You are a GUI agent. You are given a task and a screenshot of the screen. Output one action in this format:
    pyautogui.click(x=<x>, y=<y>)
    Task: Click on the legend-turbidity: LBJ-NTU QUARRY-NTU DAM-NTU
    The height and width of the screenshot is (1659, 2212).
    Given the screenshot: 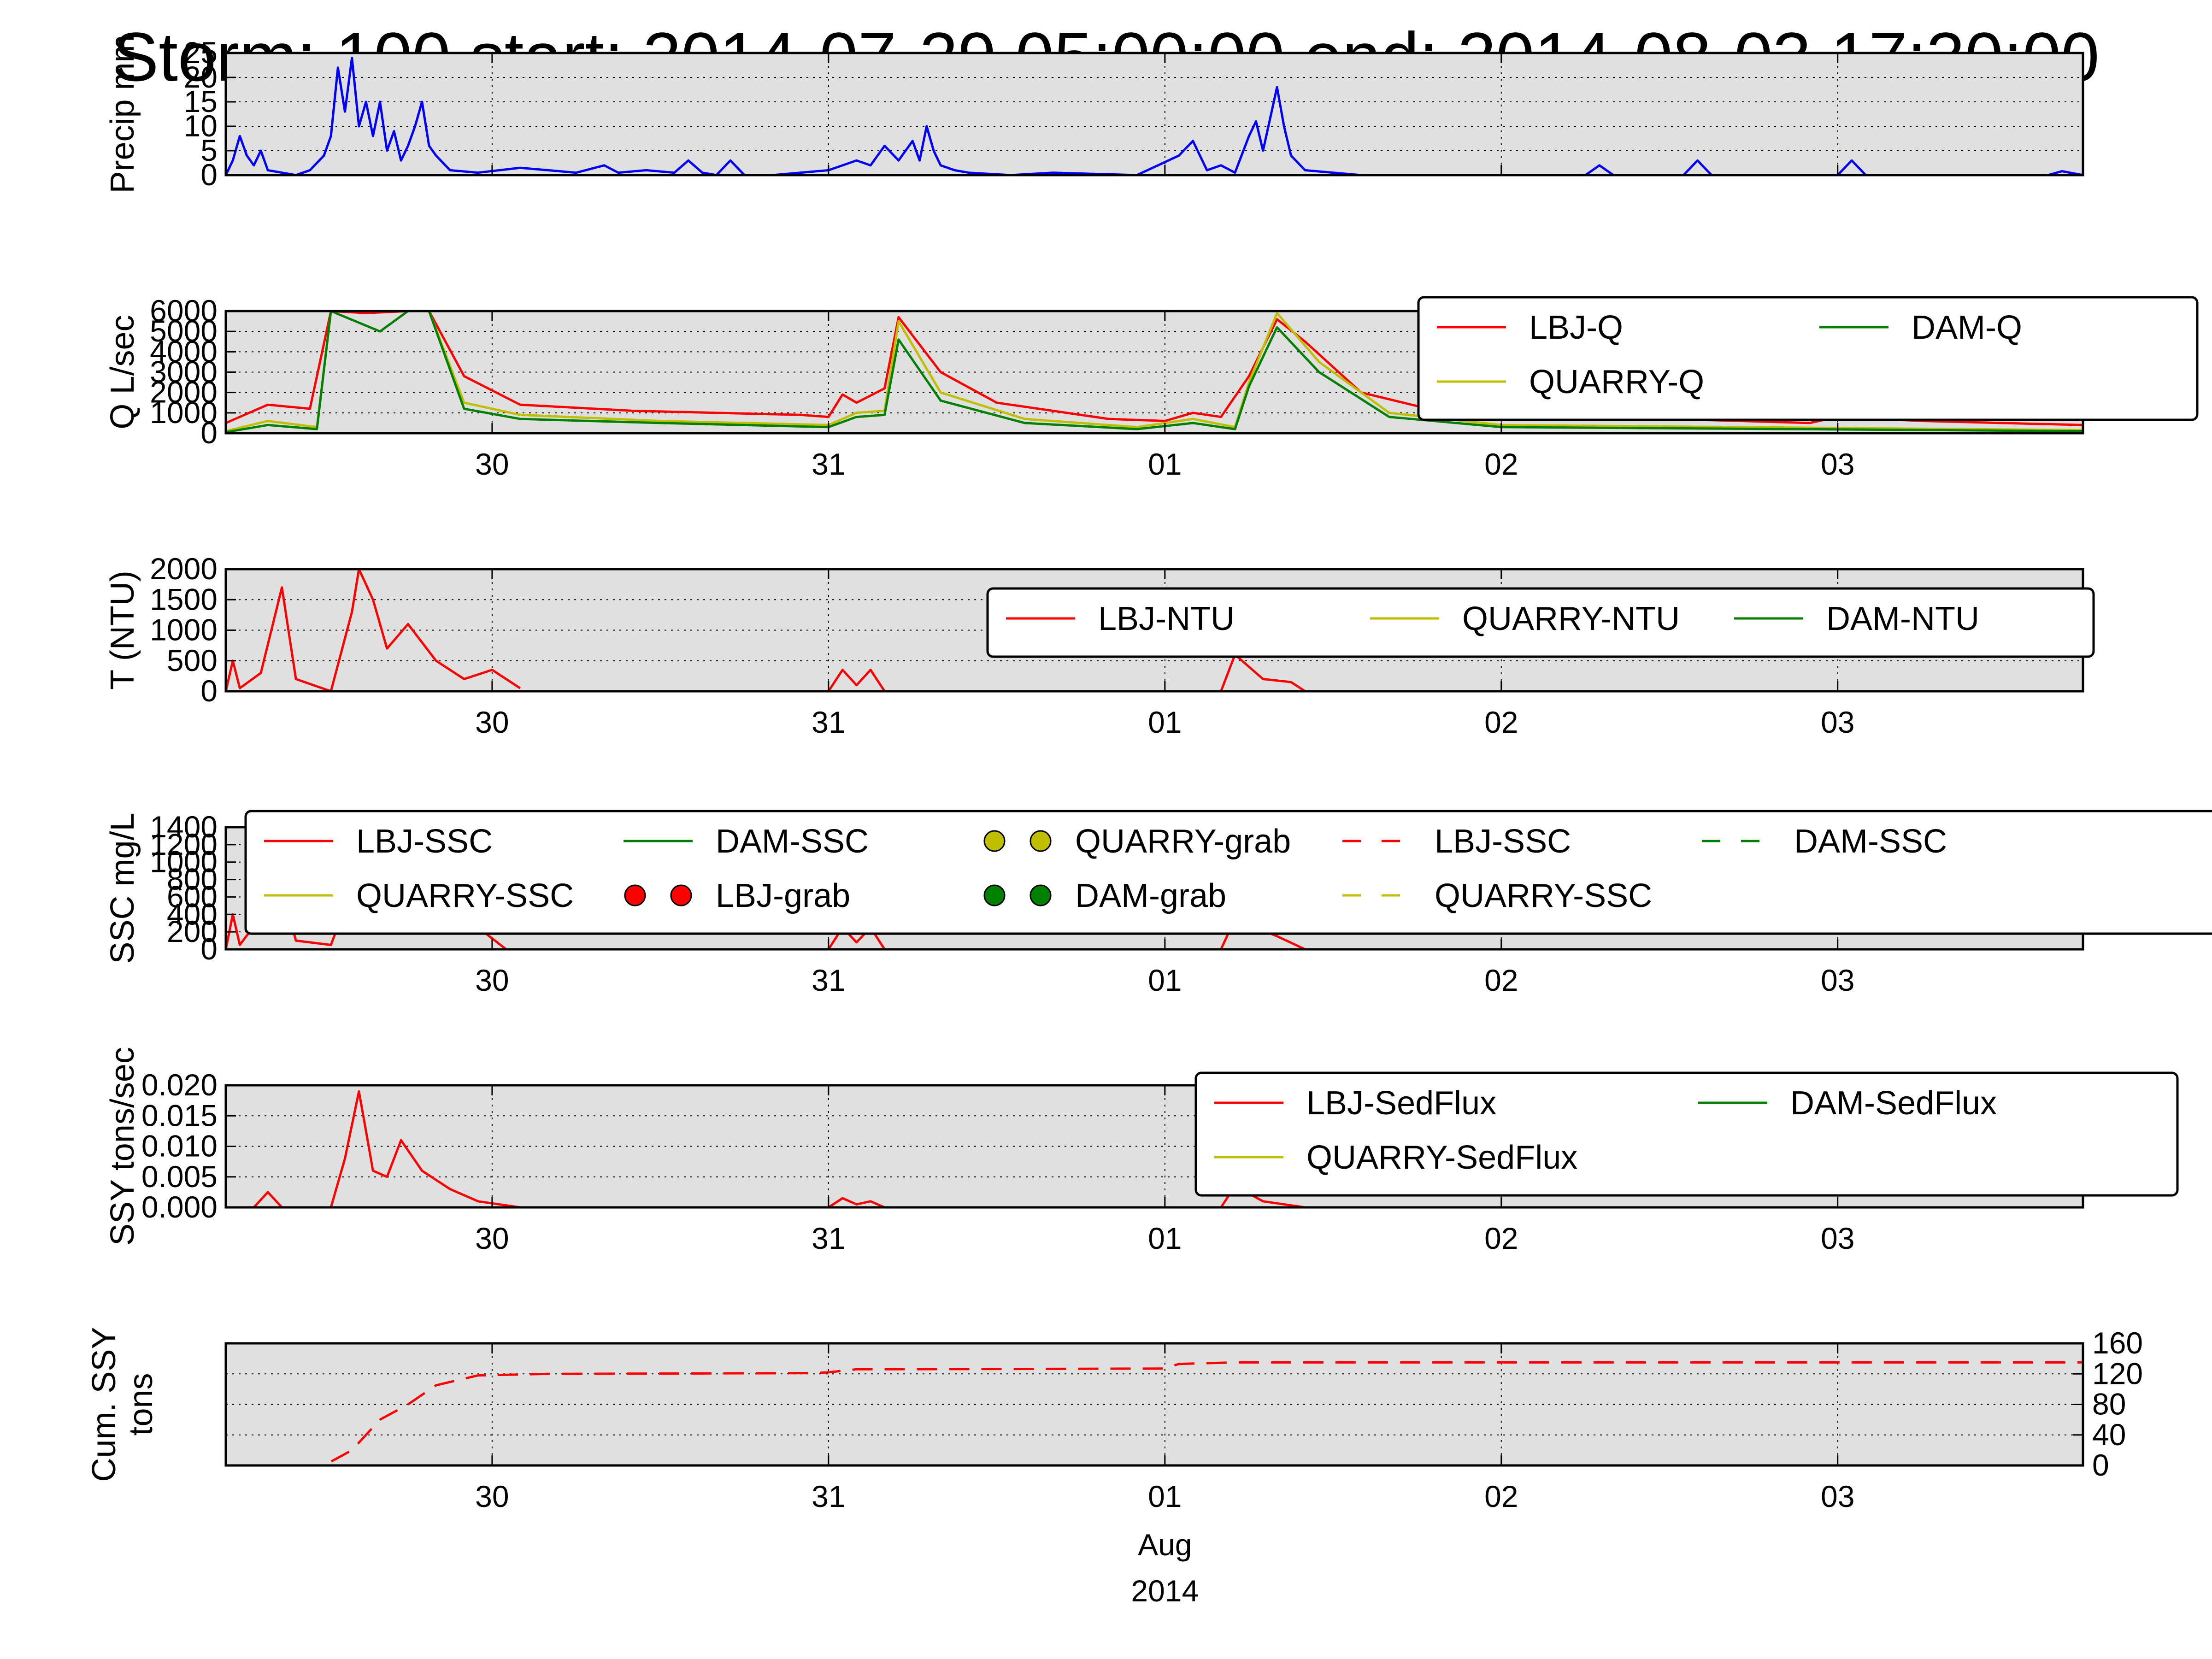 What is the action you would take?
    pyautogui.click(x=1540, y=622)
    